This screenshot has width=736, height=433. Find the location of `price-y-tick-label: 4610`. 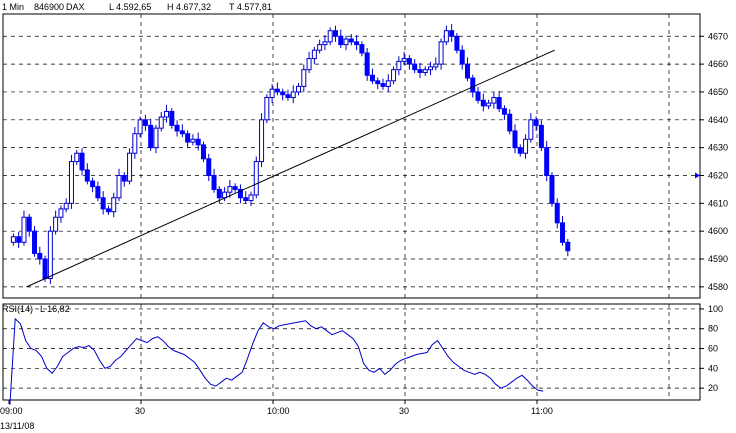

price-y-tick-label: 4610 is located at coordinates (718, 203).